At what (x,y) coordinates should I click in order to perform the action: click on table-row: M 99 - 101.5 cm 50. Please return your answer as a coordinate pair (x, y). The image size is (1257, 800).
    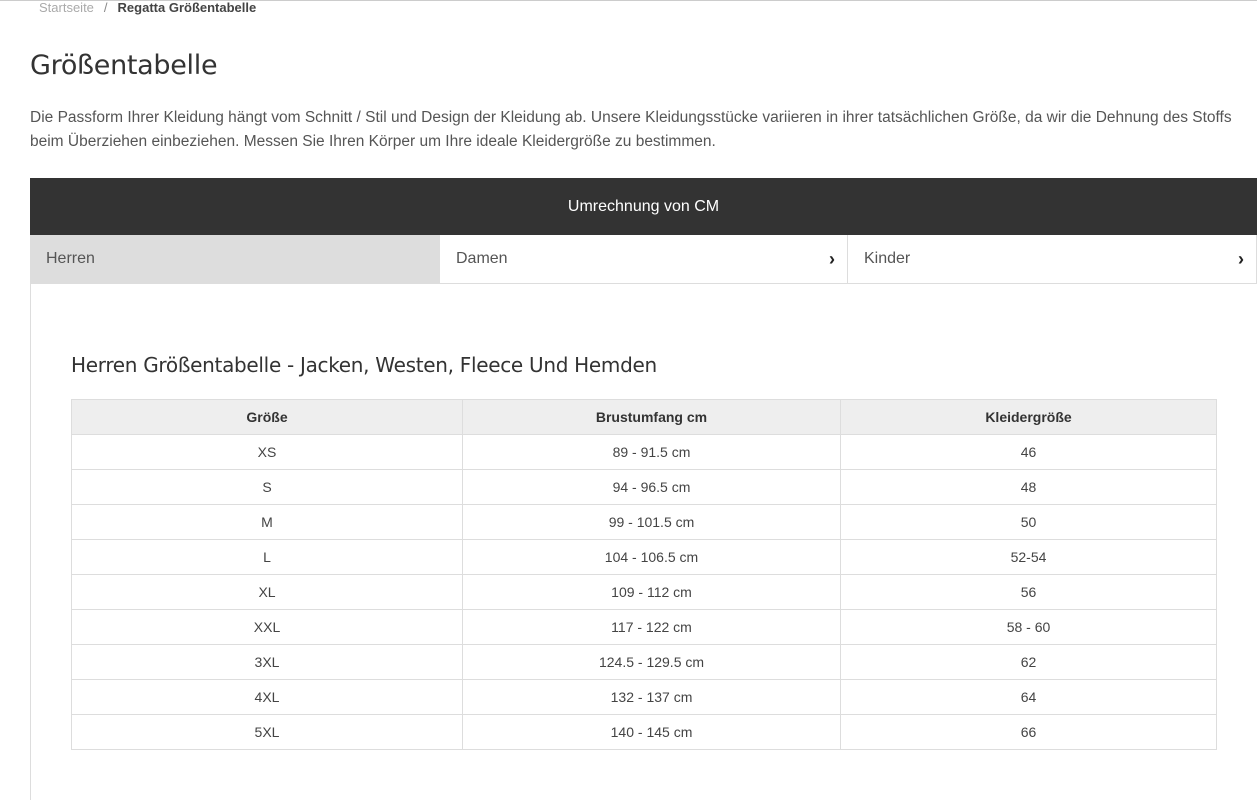
    Looking at the image, I should click on (644, 522).